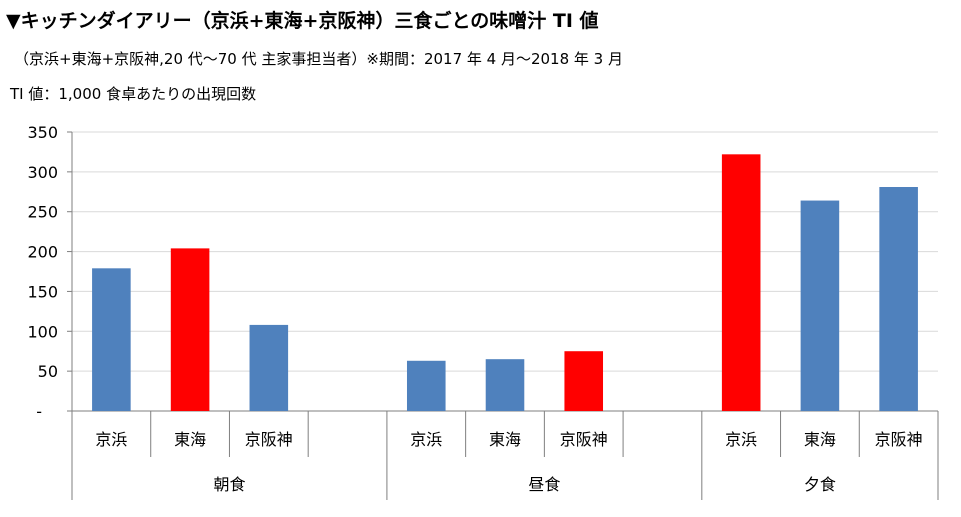  Describe the element at coordinates (820, 484) in the screenshot. I see `x-group-label: 夕食` at that location.